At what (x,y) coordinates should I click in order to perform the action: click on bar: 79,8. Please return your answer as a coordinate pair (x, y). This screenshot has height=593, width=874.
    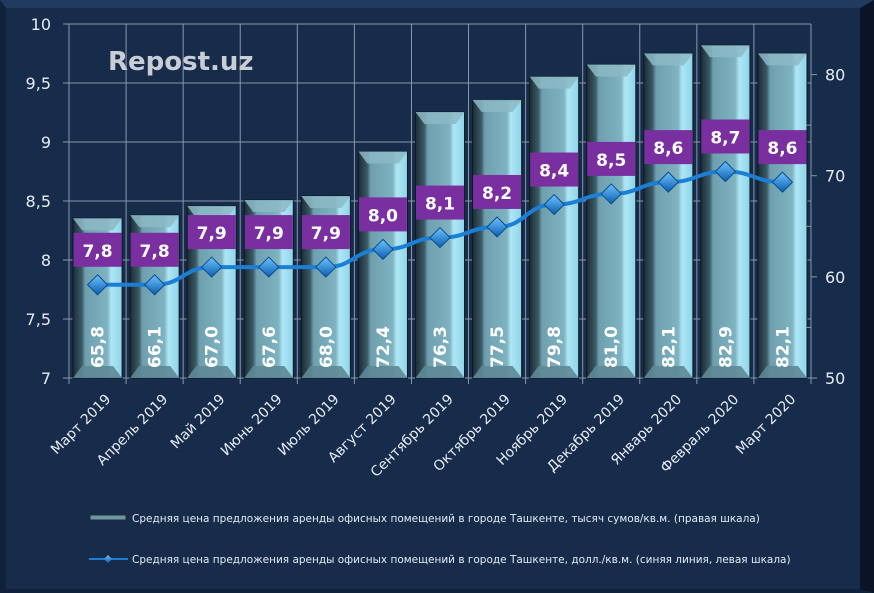
    Looking at the image, I should click on (554, 227).